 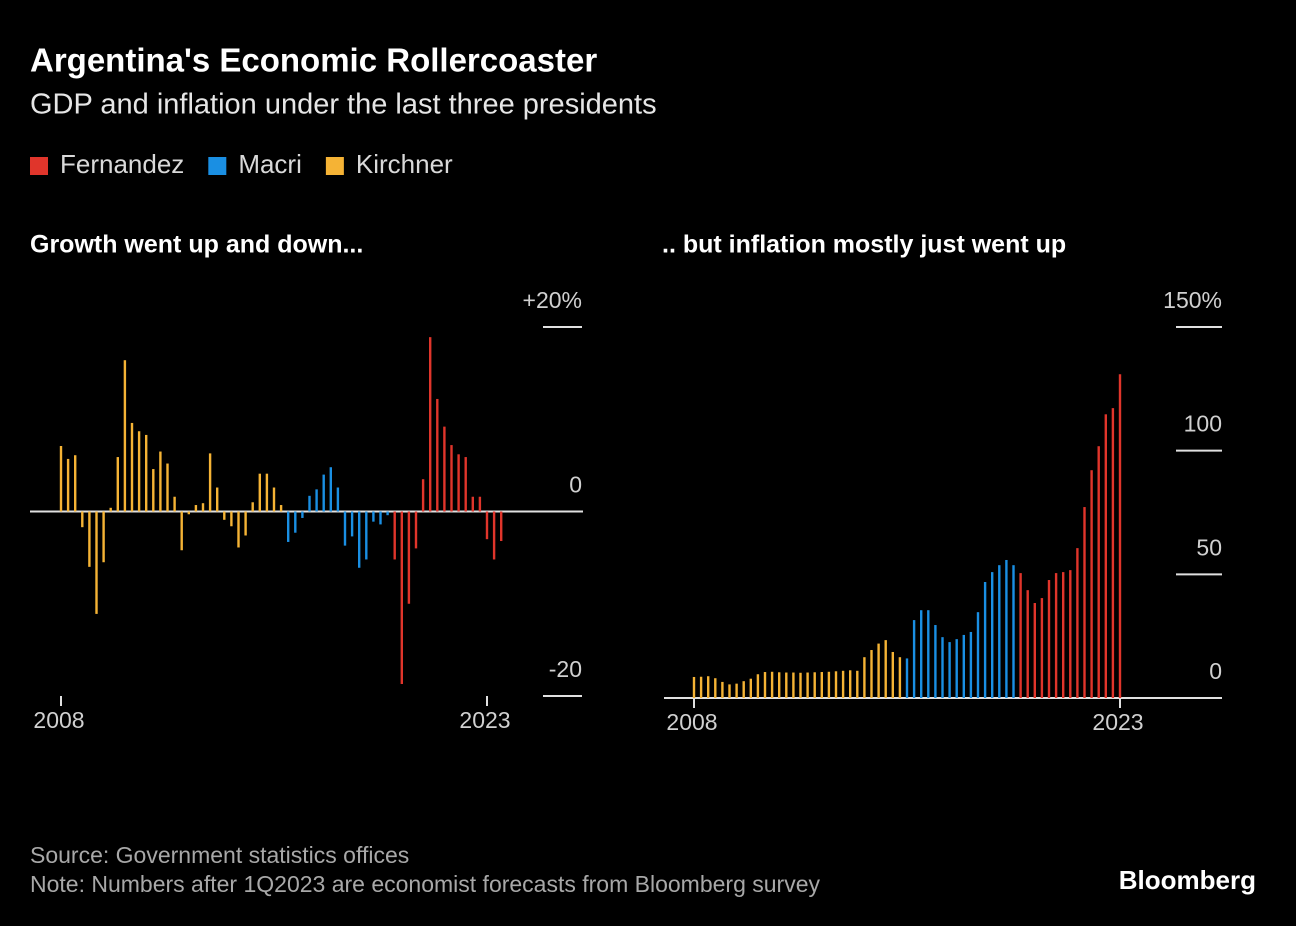 I want to click on x-tick-label: 2008, so click(x=691, y=722).